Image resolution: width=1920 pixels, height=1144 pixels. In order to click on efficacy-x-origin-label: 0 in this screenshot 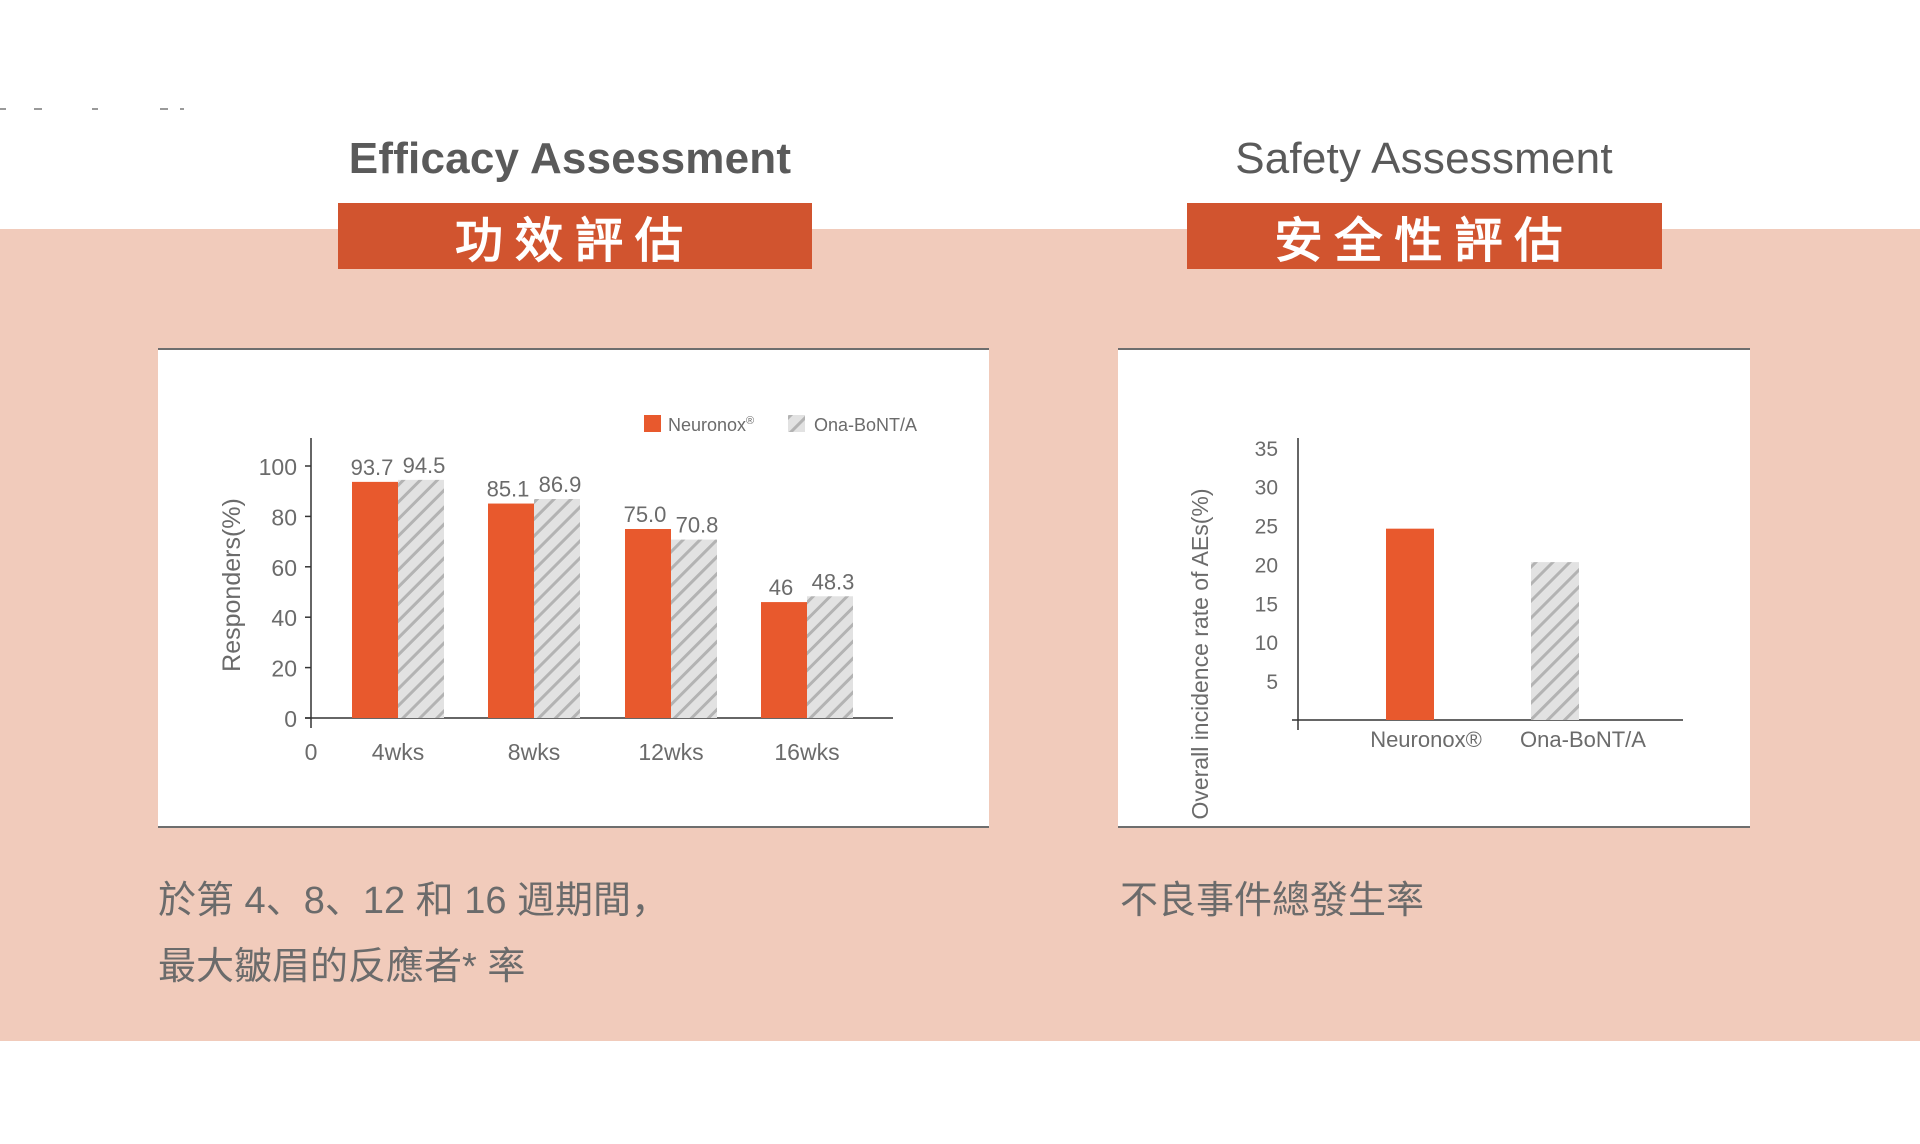, I will do `click(311, 752)`.